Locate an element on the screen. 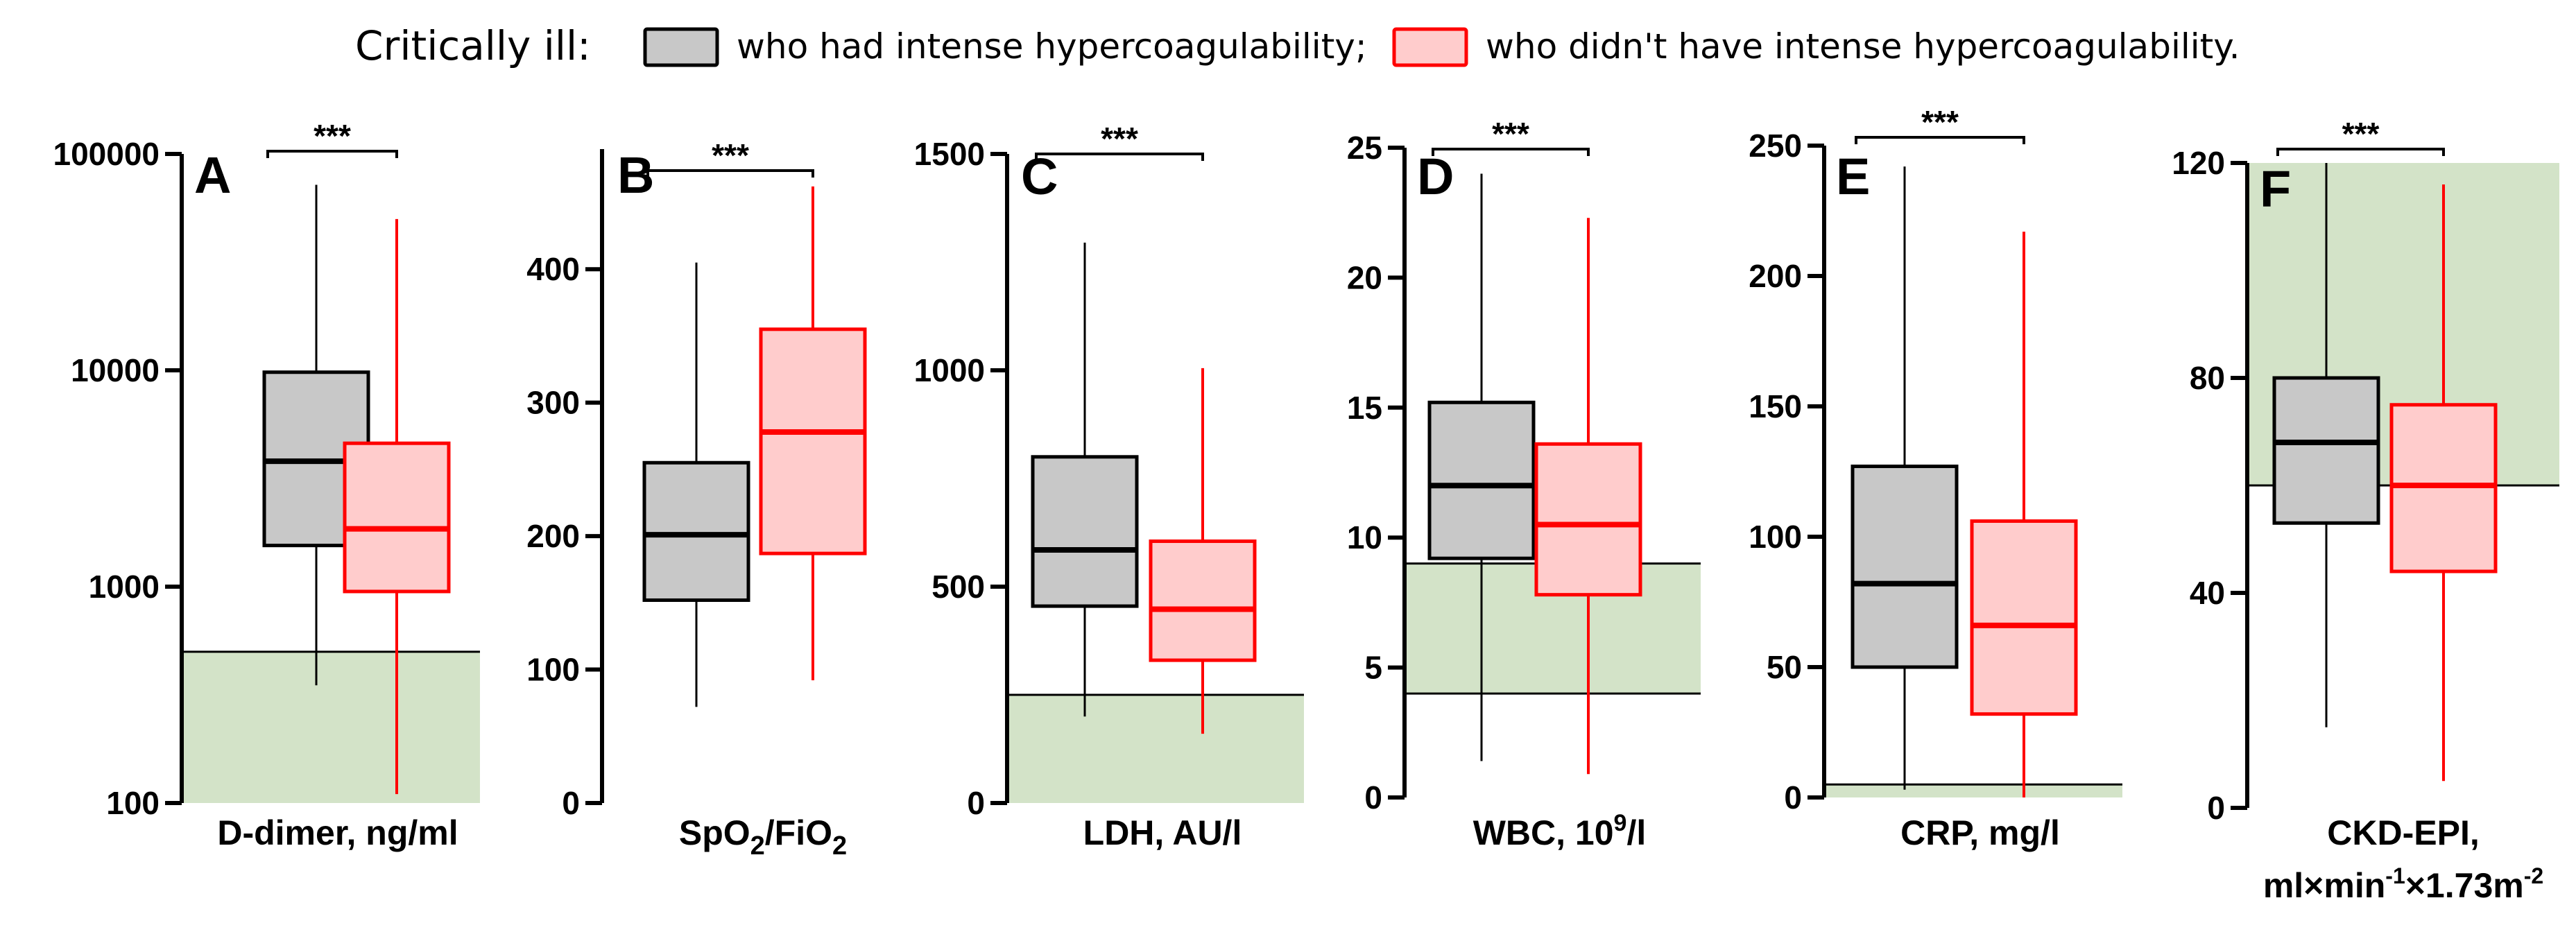  y-tick-label: 10000 is located at coordinates (115, 370).